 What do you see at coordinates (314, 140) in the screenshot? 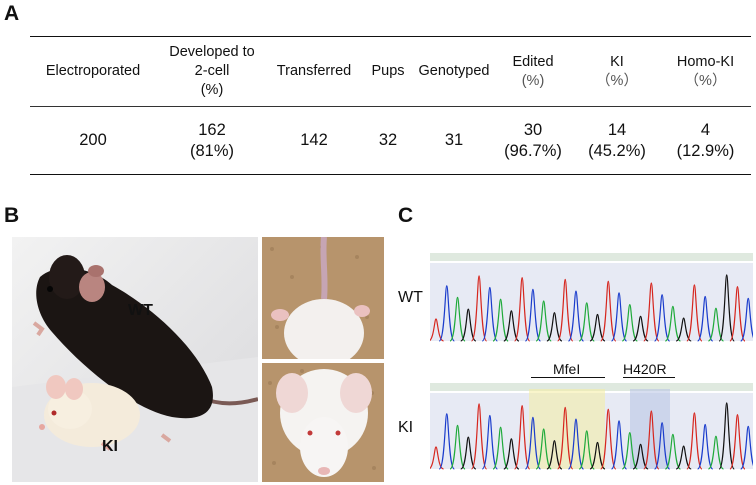
I see `cell-transferred: 142` at bounding box center [314, 140].